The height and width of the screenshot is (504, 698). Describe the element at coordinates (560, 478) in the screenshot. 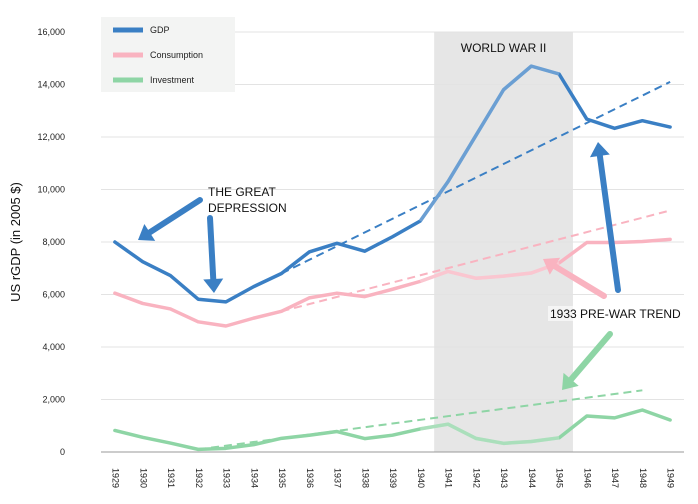

I see `x-tick-label: 1945` at that location.